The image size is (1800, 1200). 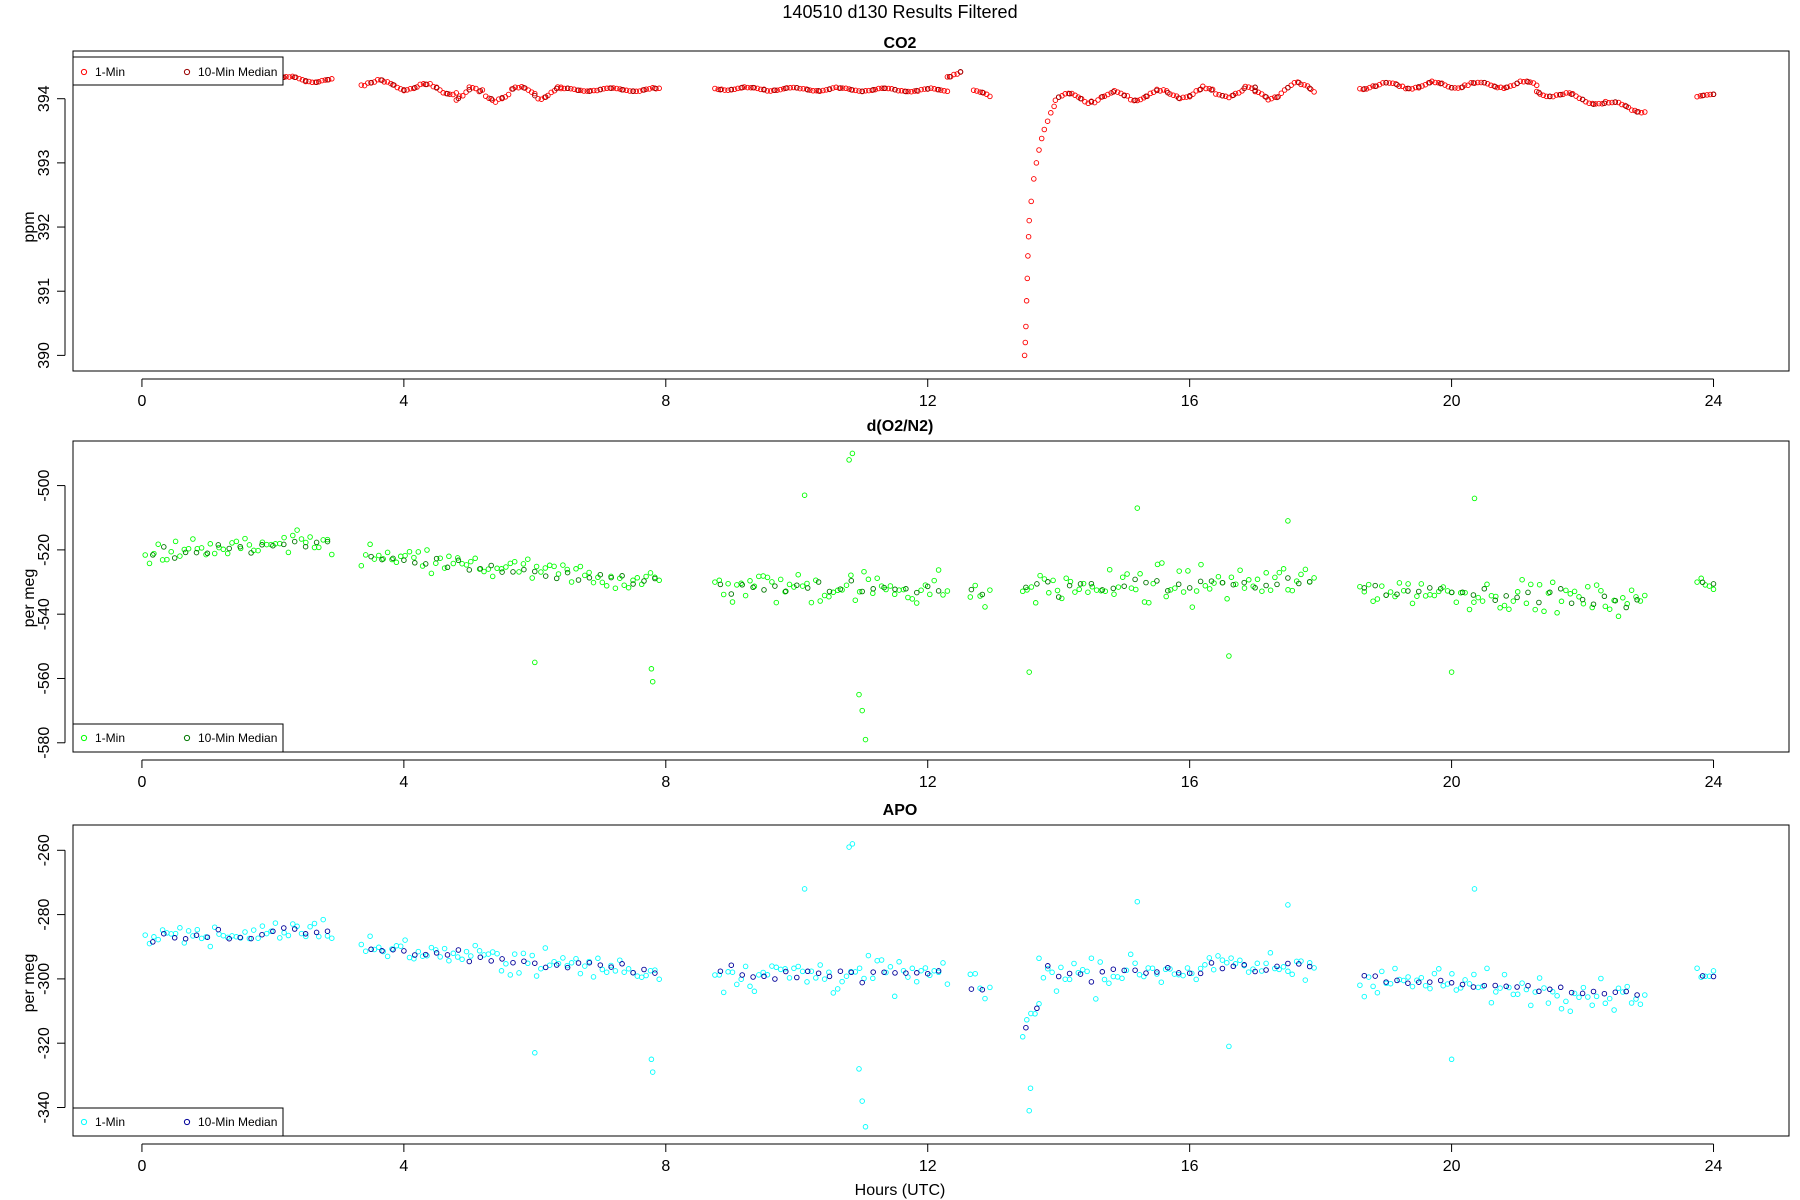 What do you see at coordinates (930, 775) in the screenshot?
I see `x-ticks-do2n2: 0 4 8 12 16 20 24` at bounding box center [930, 775].